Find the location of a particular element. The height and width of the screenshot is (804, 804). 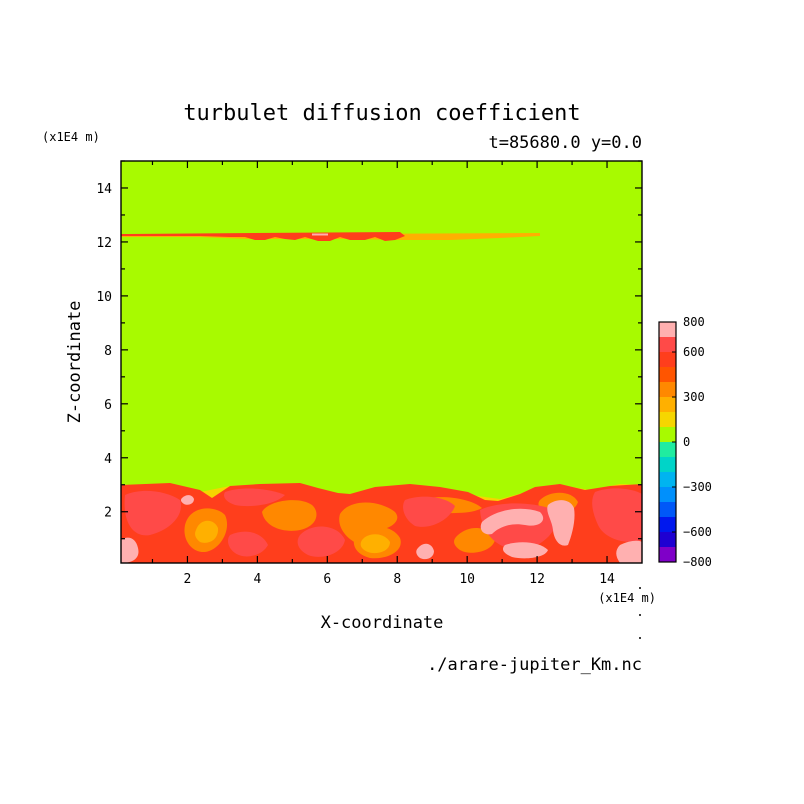

colorbar-label: 800 is located at coordinates (694, 322).